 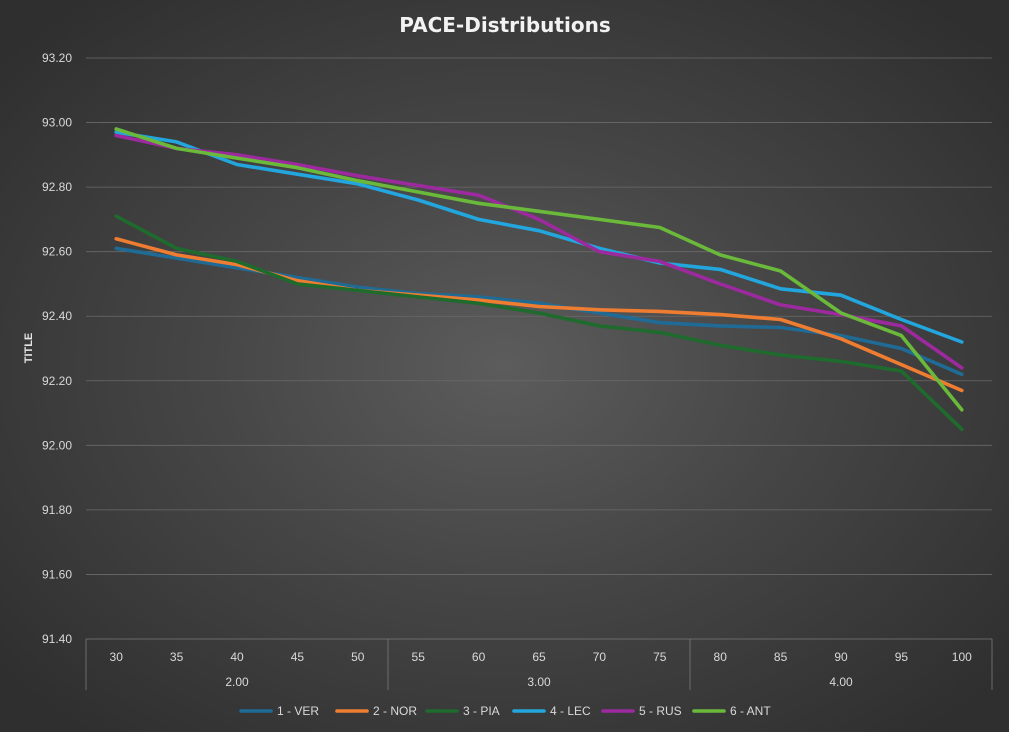 I want to click on y-tick-label: 92.80, so click(x=57, y=187).